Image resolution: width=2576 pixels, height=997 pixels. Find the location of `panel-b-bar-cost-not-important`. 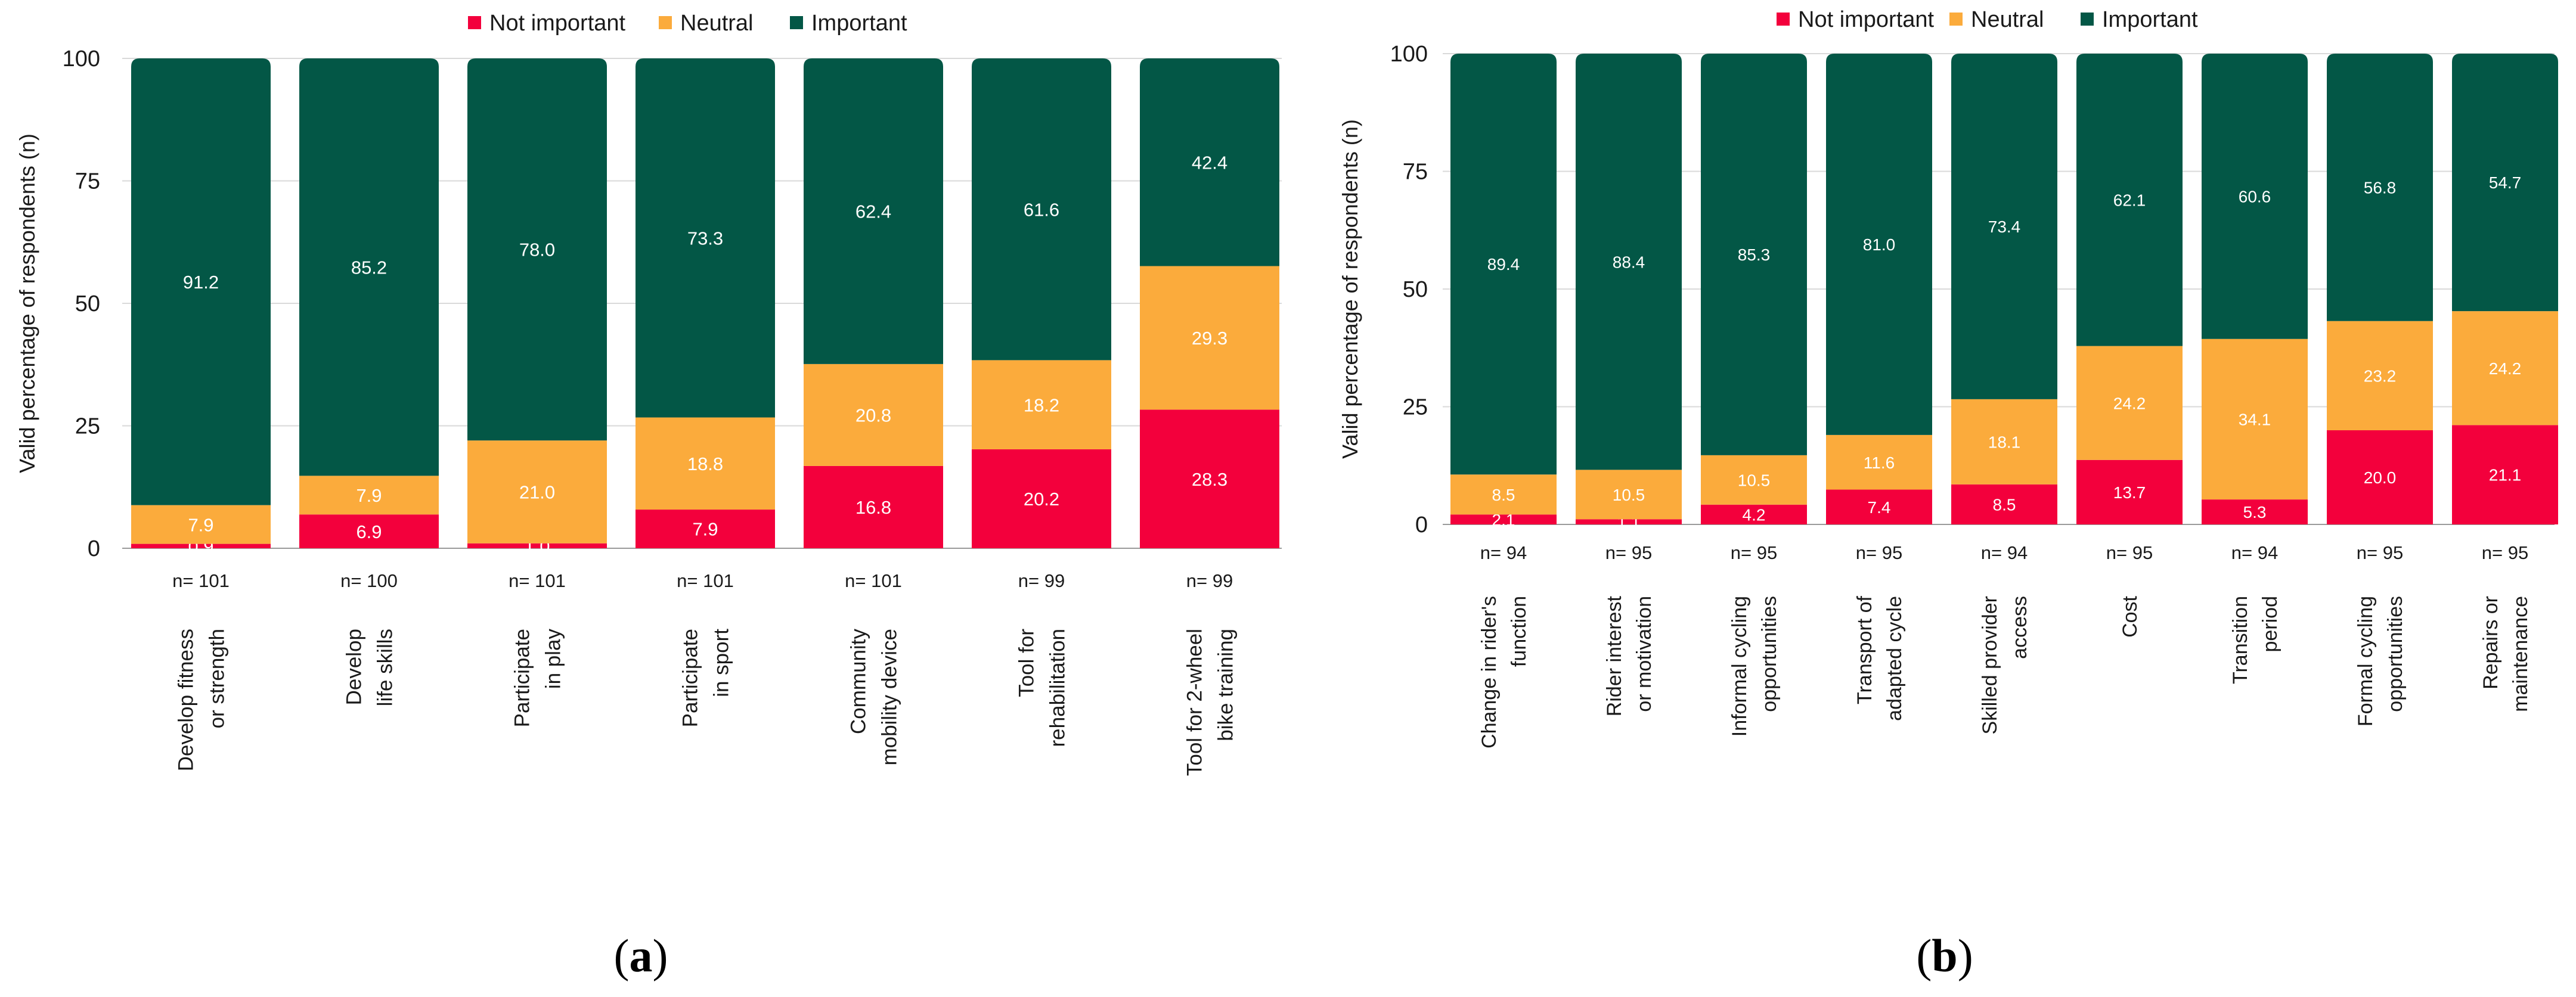

panel-b-bar-cost-not-important is located at coordinates (2129, 491).